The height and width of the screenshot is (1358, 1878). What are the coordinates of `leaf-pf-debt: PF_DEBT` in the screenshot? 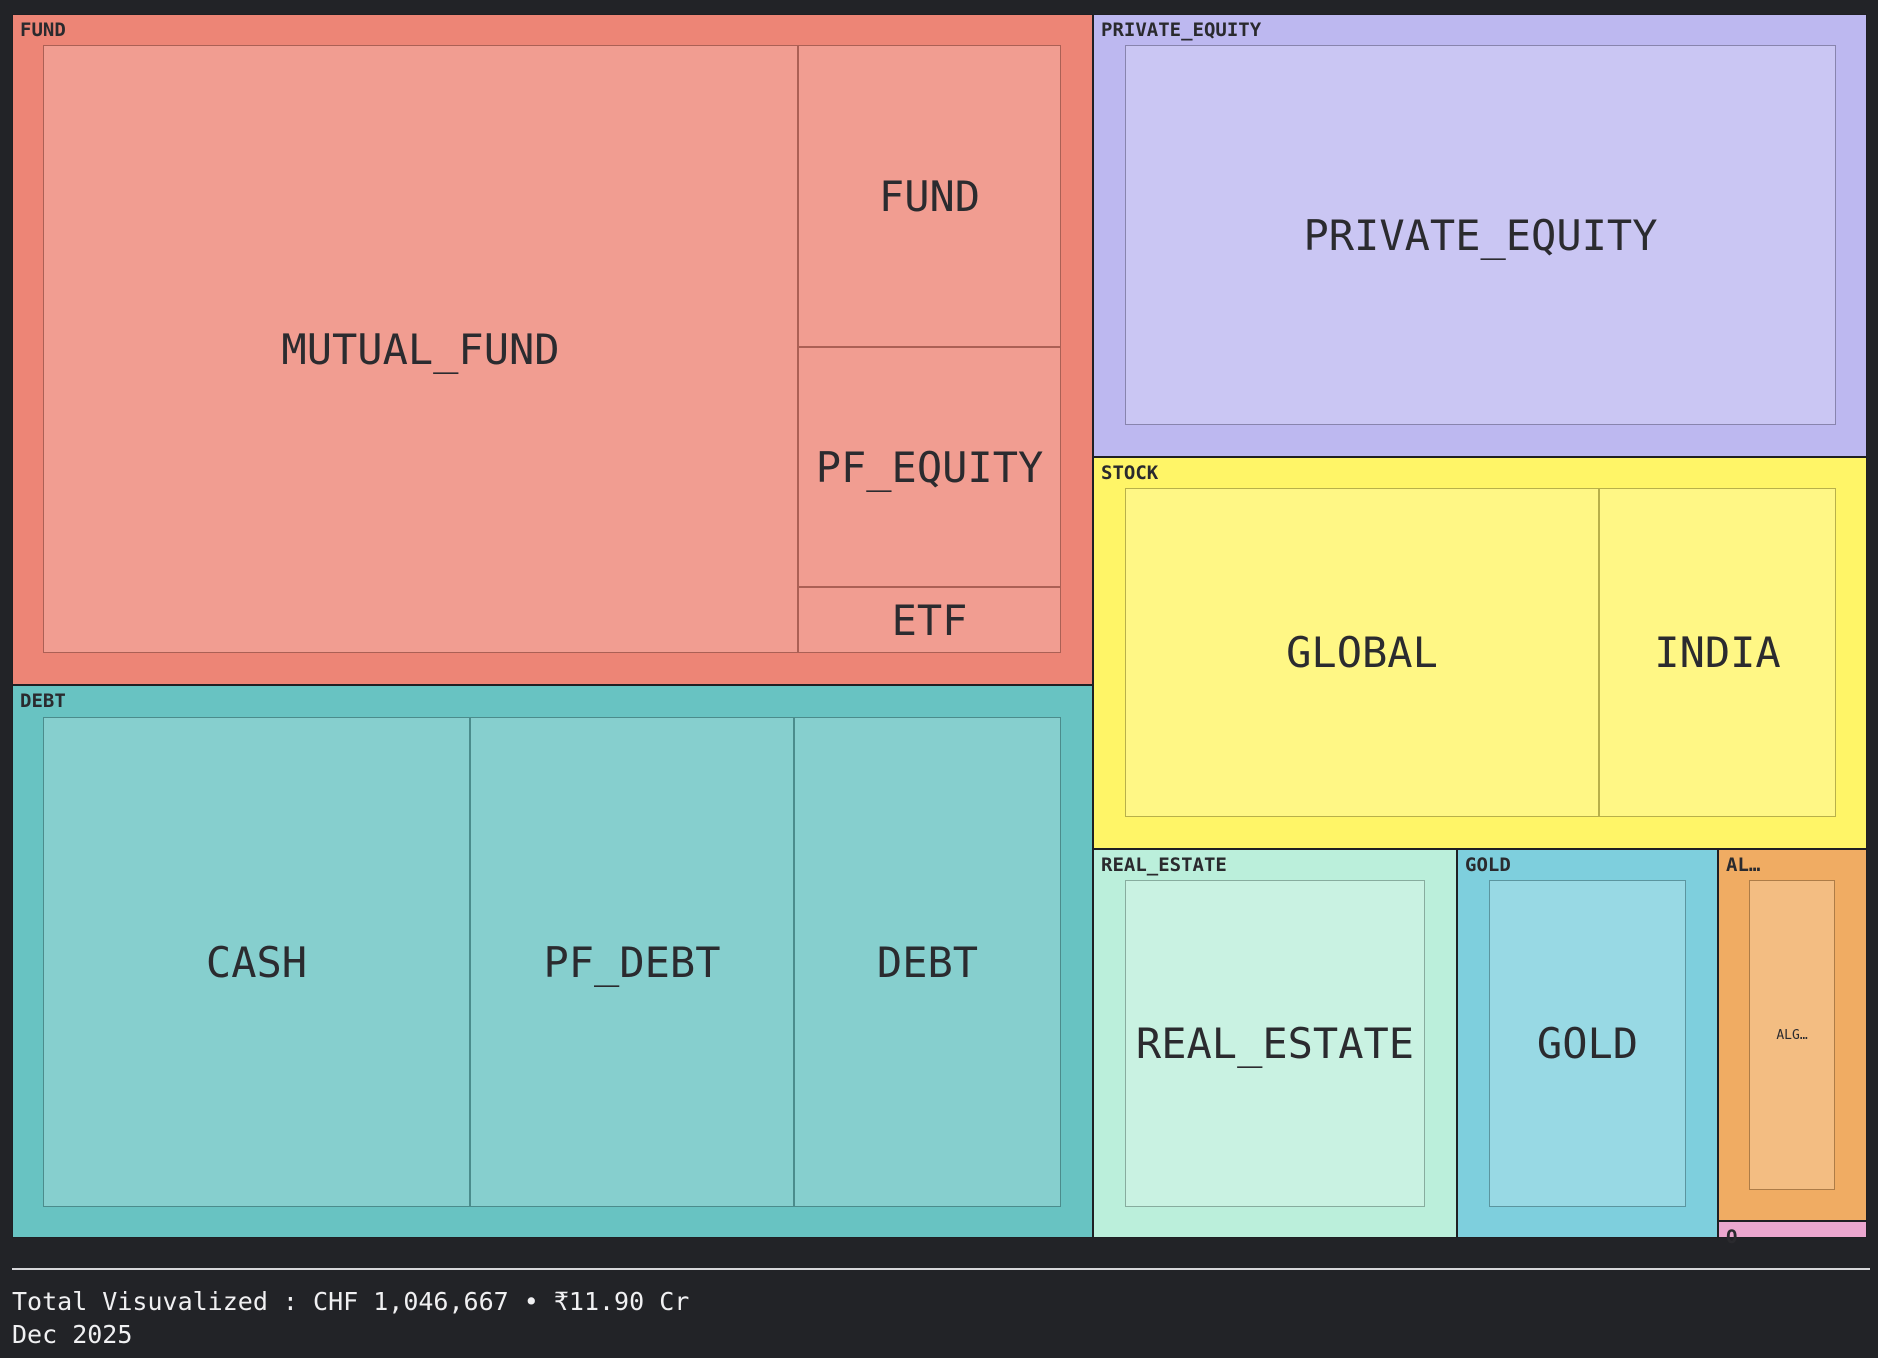 It's located at (632, 962).